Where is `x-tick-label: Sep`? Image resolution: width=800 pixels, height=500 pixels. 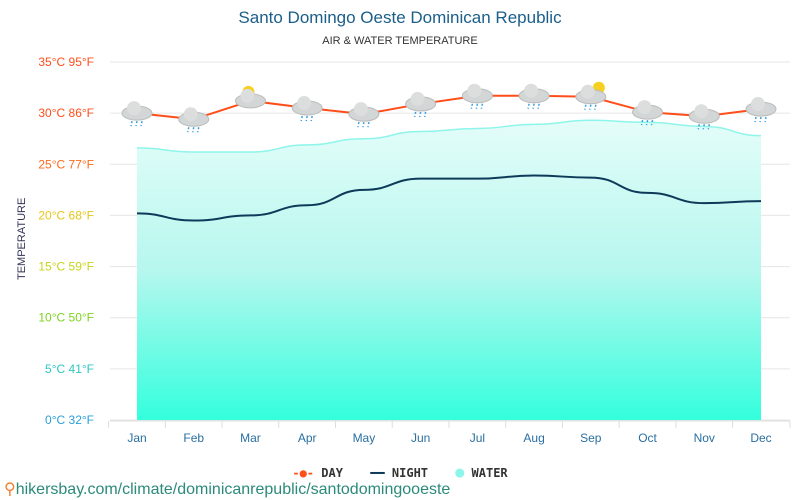
x-tick-label: Sep is located at coordinates (591, 438).